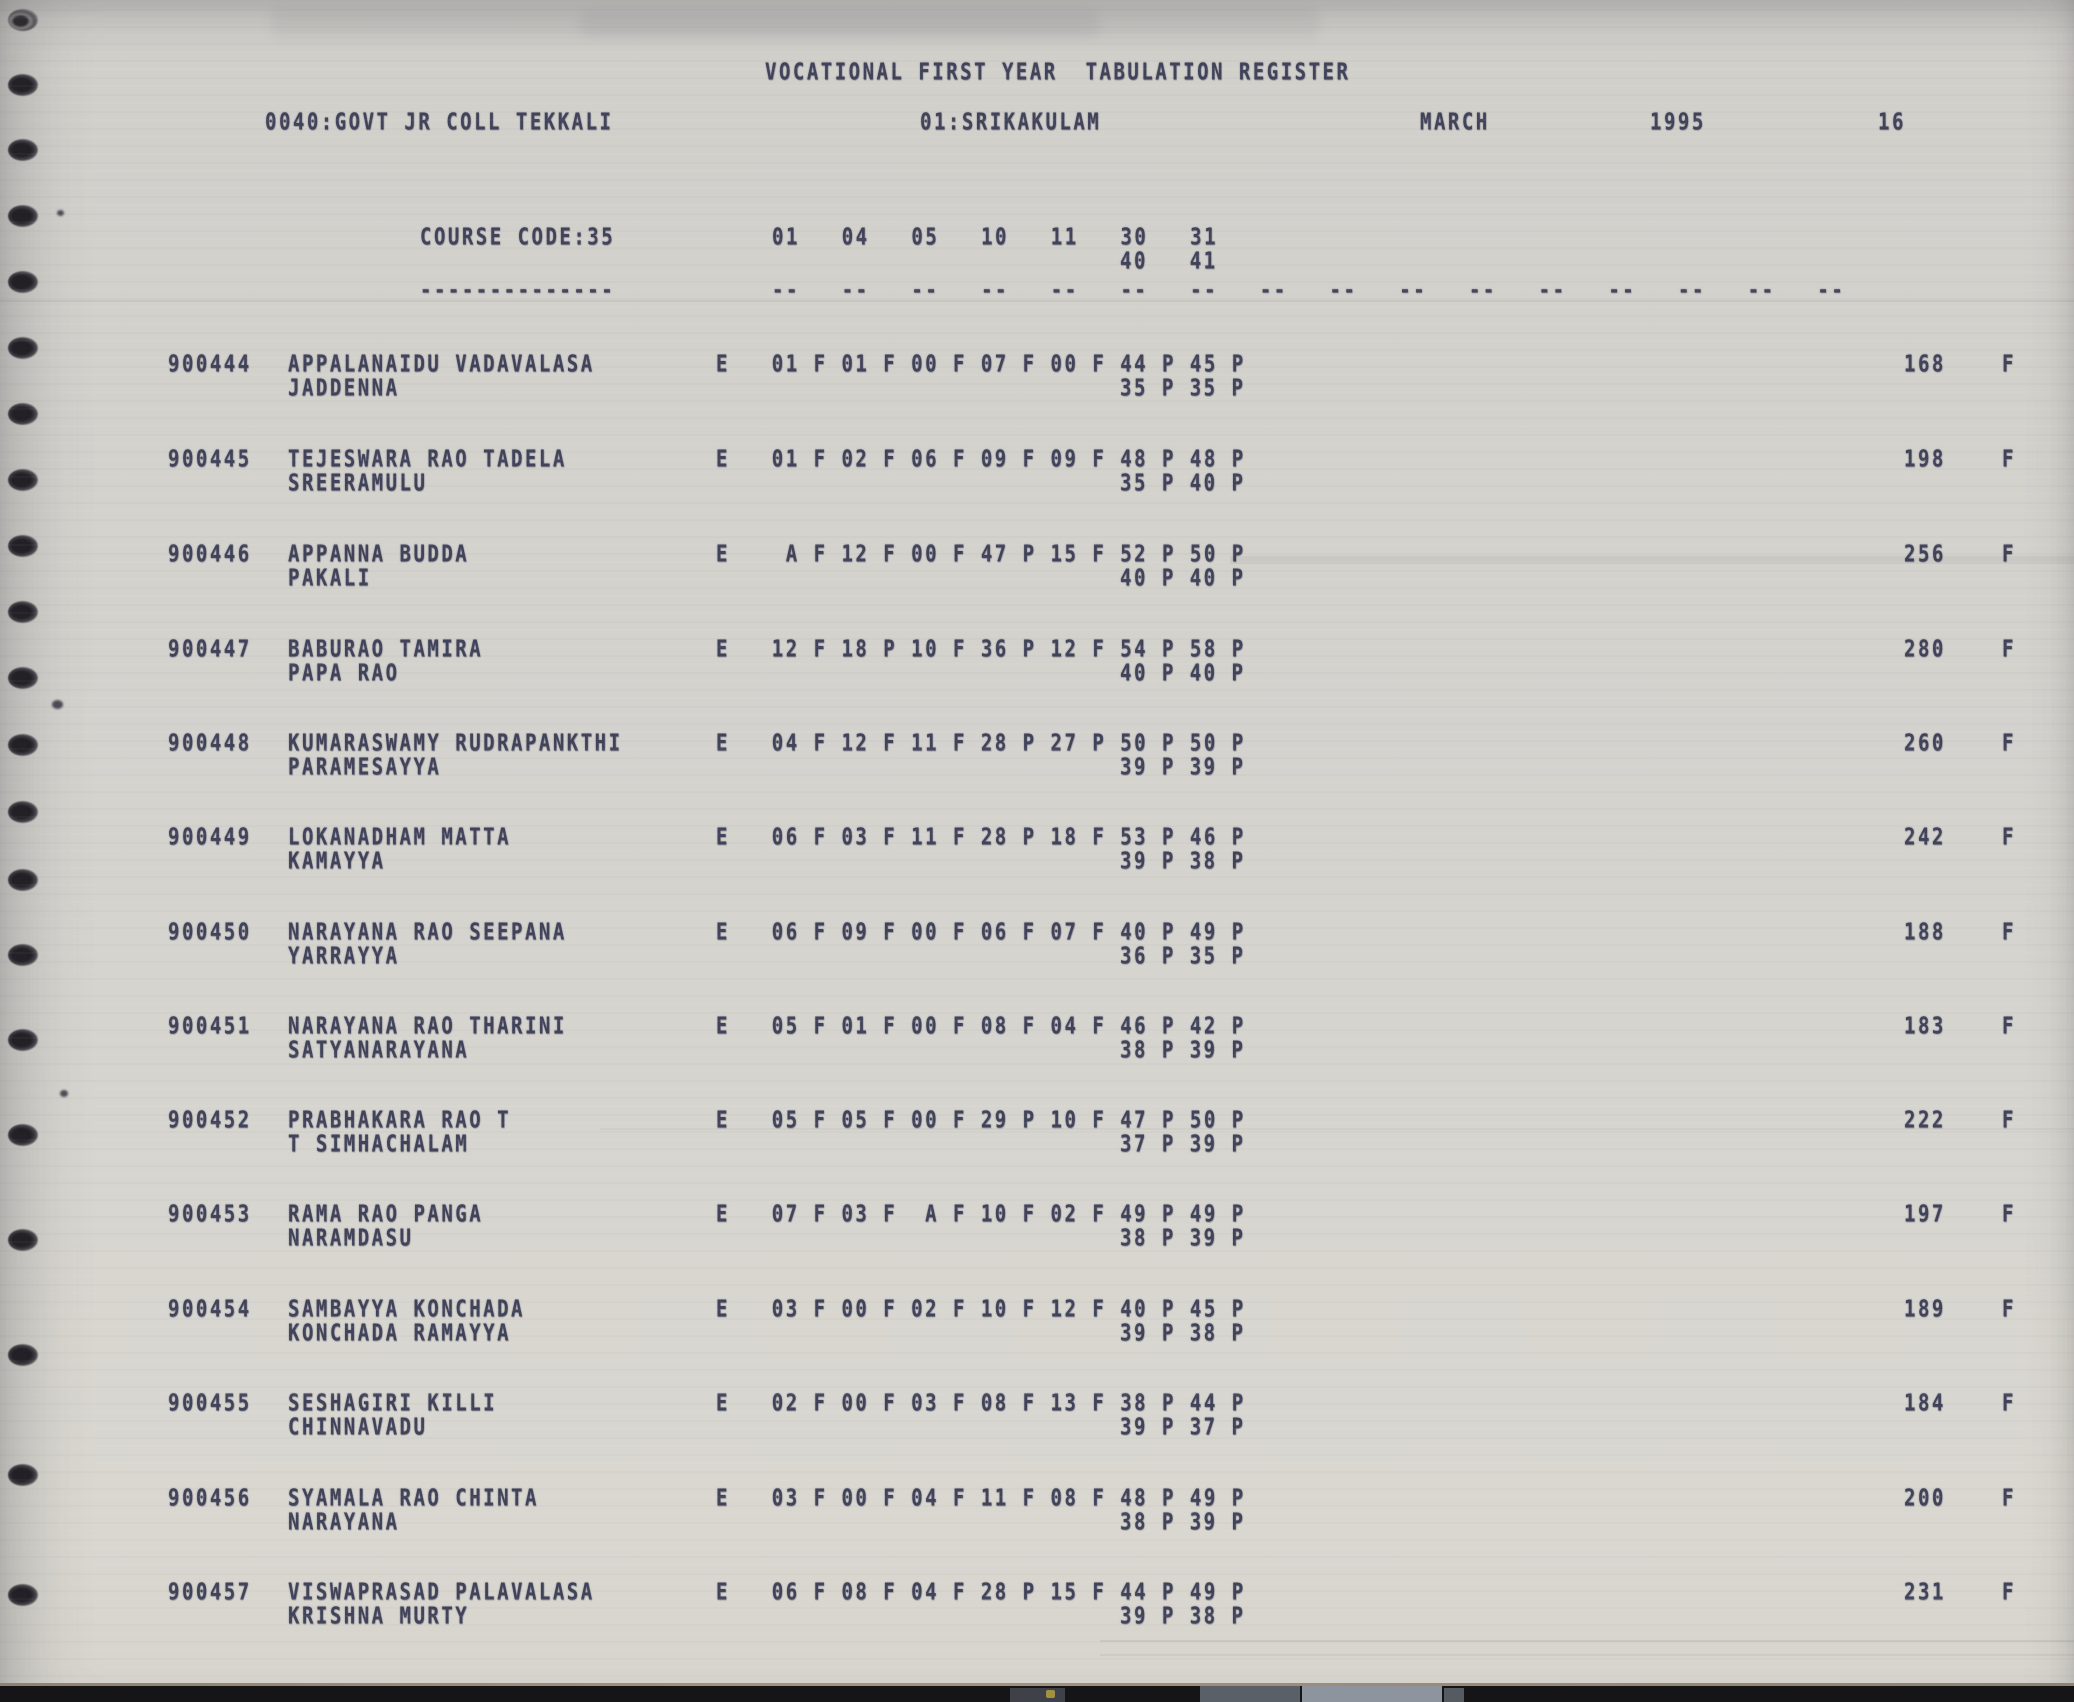 This screenshot has height=1702, width=2074. Describe the element at coordinates (981, 364) in the screenshot. I see `marks-line1: E 01 F 01 F 00 F 07 F 00 F 44 P 45 P` at that location.